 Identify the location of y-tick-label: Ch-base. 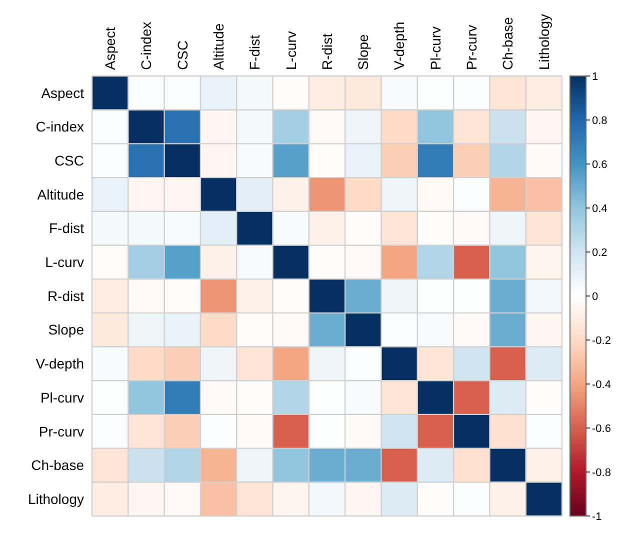
(57, 465).